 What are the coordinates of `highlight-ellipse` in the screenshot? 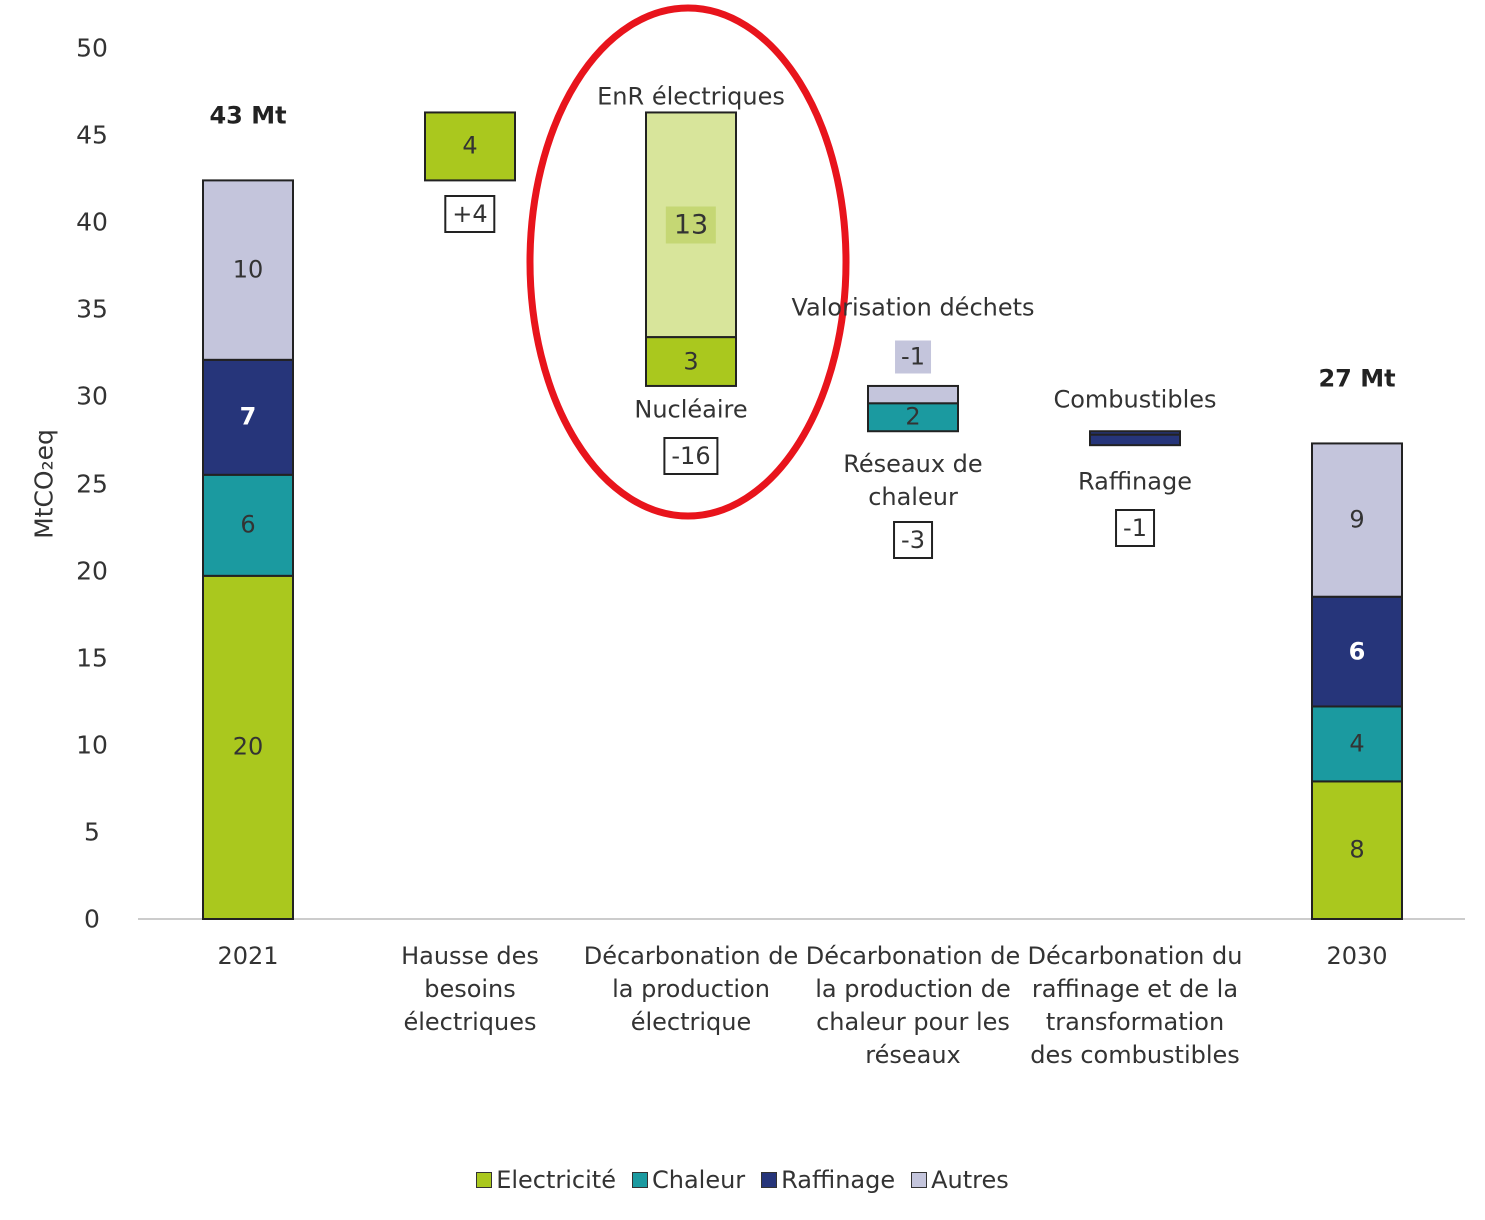 It's located at (688, 262).